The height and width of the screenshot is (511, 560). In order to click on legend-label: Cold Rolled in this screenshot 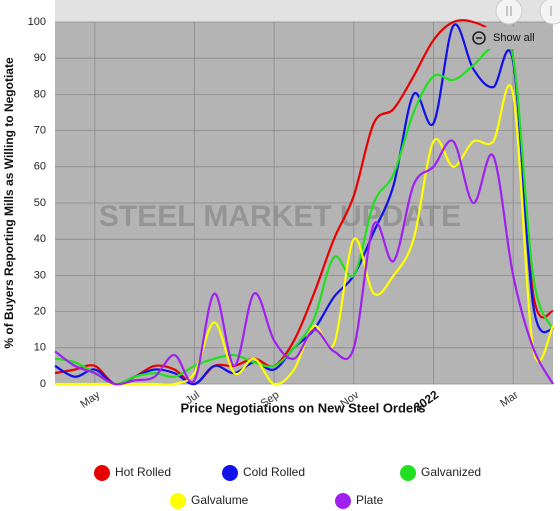, I will do `click(274, 472)`.